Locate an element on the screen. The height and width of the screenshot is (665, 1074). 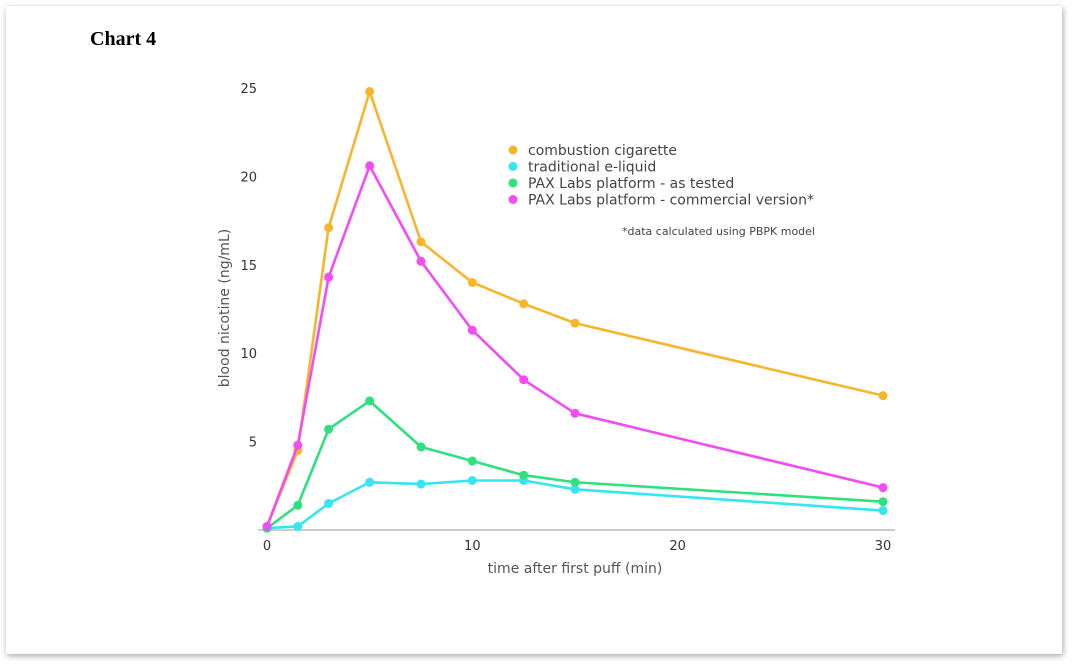
y-axis-label: blood nicotine (ng/mL) is located at coordinates (225, 308).